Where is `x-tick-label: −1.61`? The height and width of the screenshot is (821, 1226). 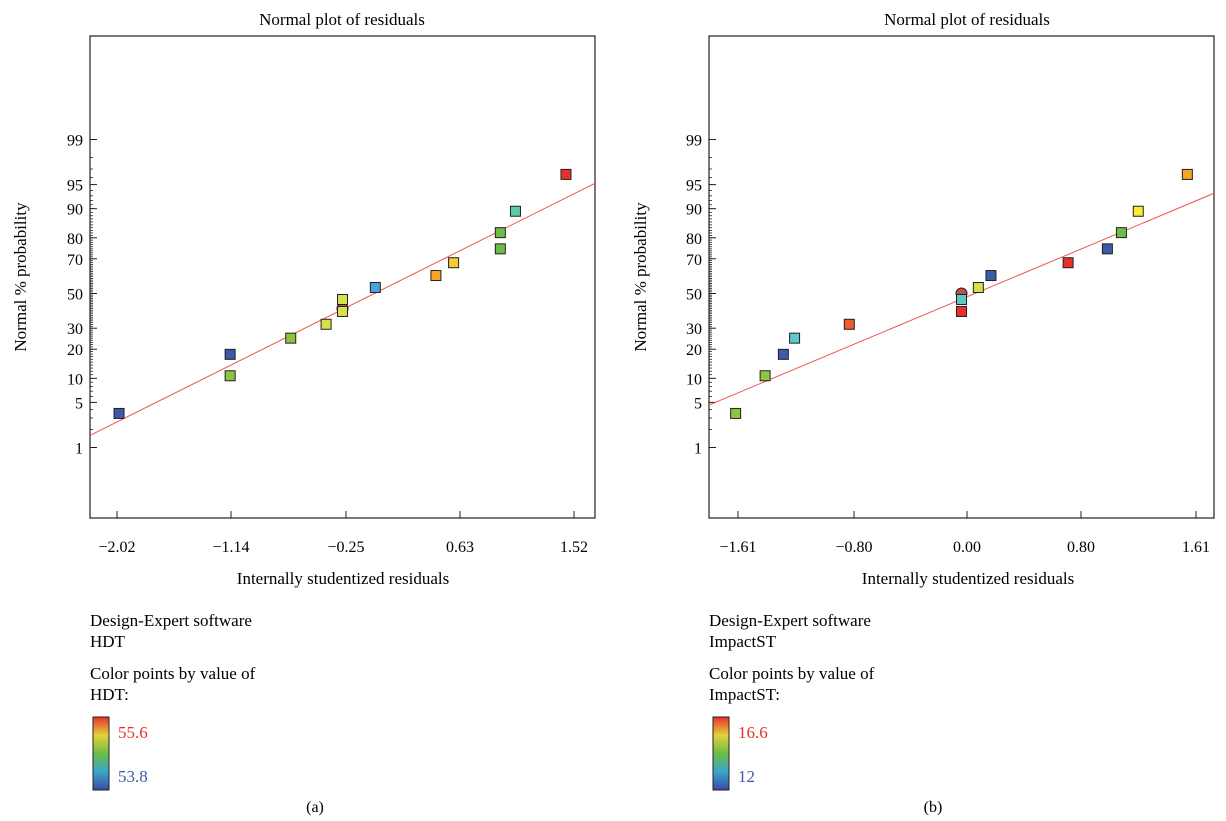
x-tick-label: −1.61 is located at coordinates (737, 547).